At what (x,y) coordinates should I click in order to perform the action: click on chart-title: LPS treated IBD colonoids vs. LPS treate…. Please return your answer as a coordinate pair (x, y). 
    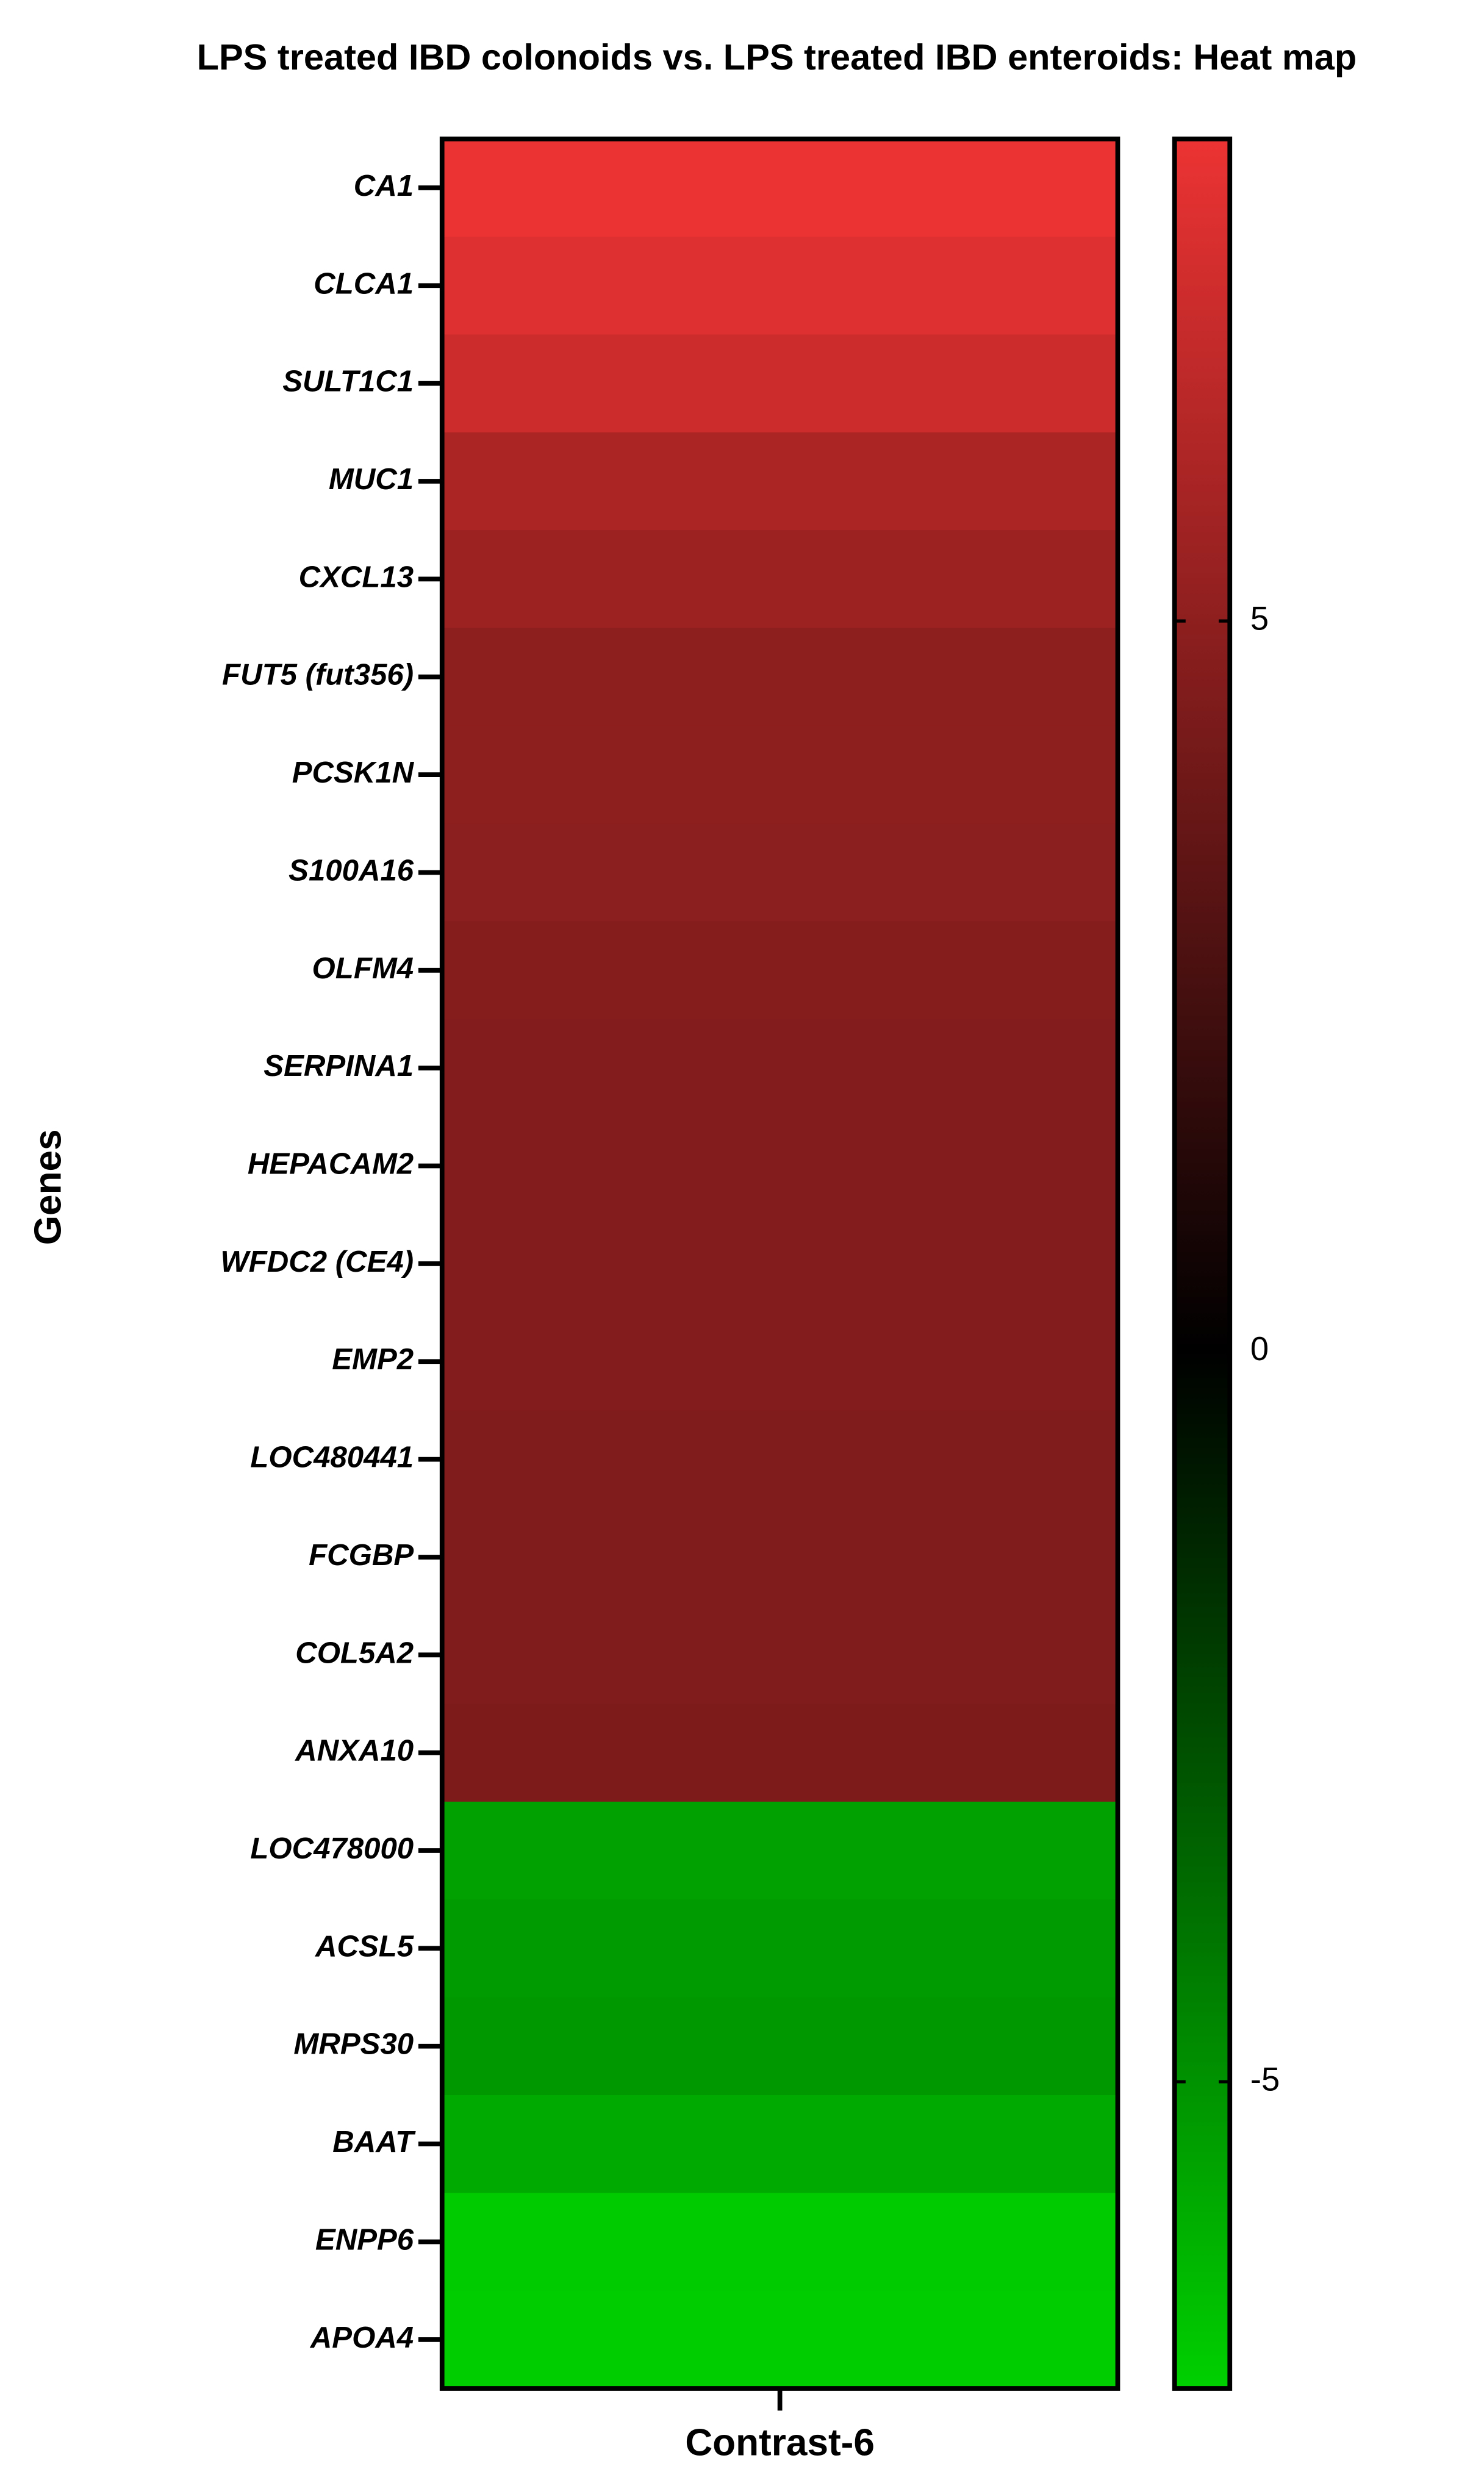
    Looking at the image, I should click on (777, 57).